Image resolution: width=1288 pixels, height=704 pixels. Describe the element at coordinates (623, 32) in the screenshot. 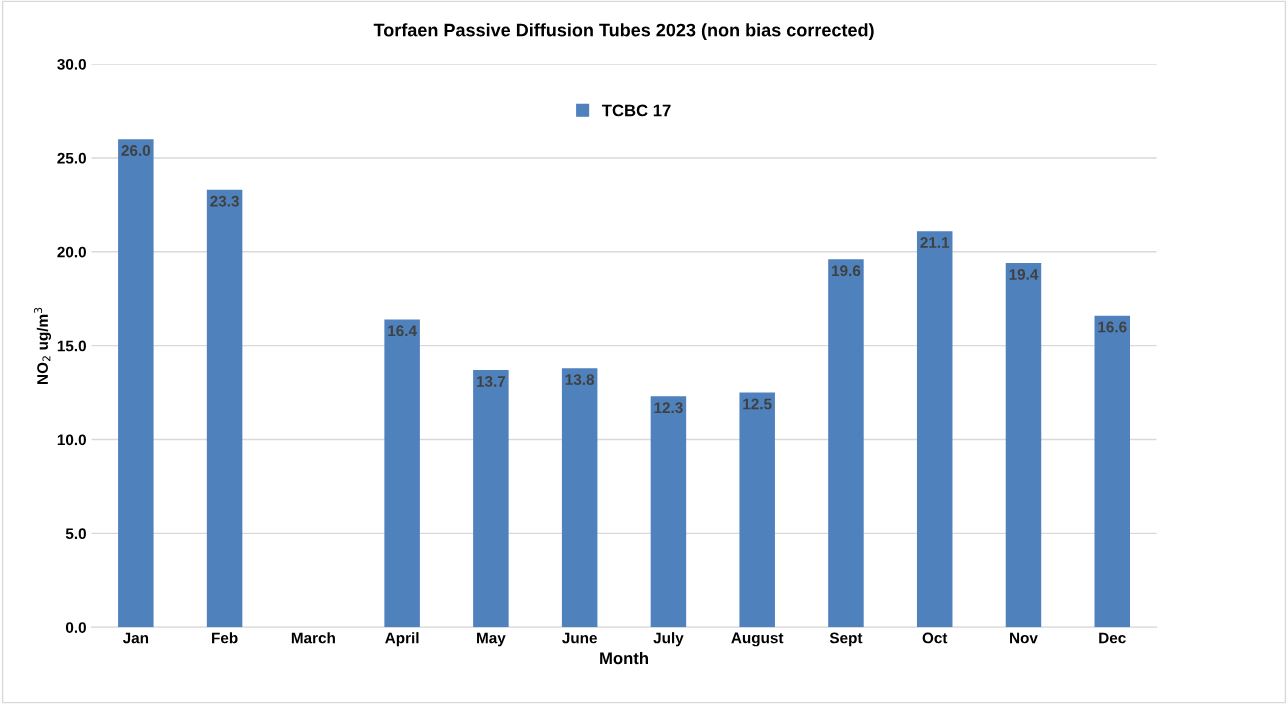

I see `chart-title: Torfaen Passive Diffusion Tubes 2023 (non bias corrected)` at that location.